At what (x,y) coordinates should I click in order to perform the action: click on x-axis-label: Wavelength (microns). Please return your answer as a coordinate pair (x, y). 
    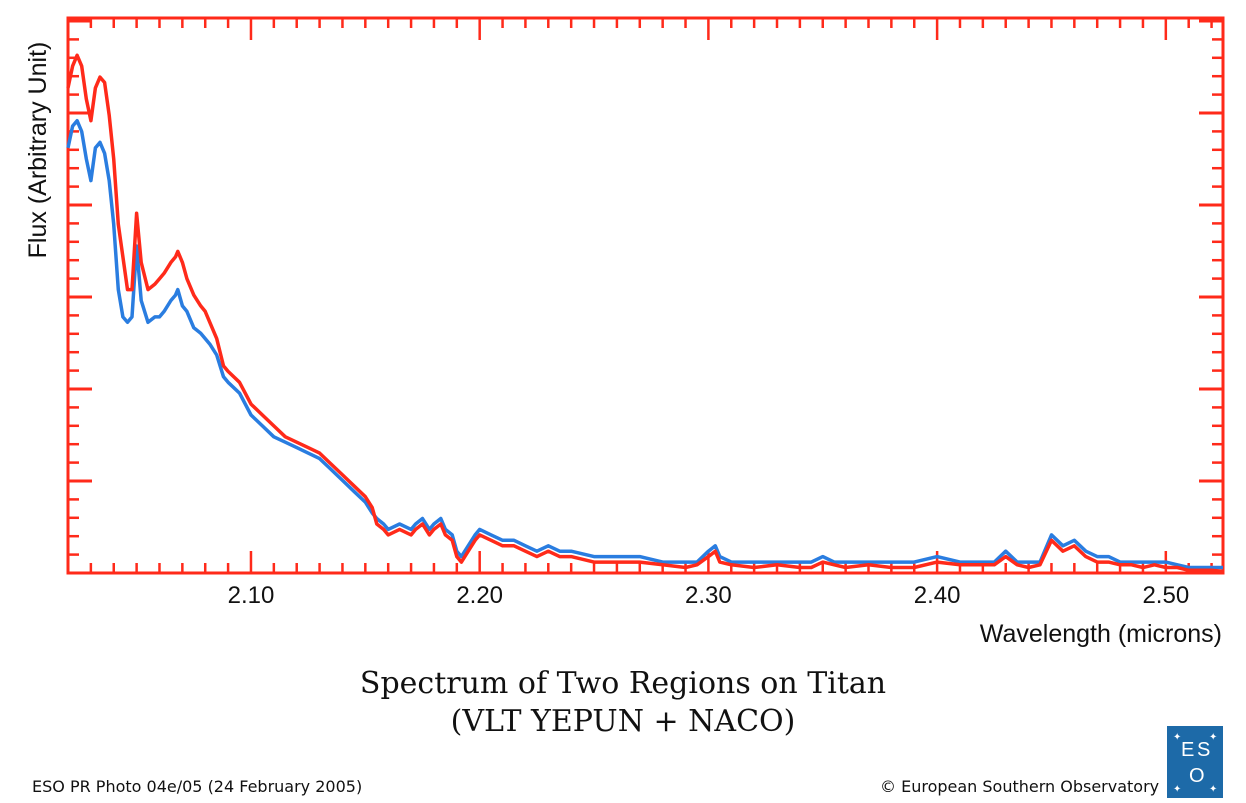
    Looking at the image, I should click on (1101, 634).